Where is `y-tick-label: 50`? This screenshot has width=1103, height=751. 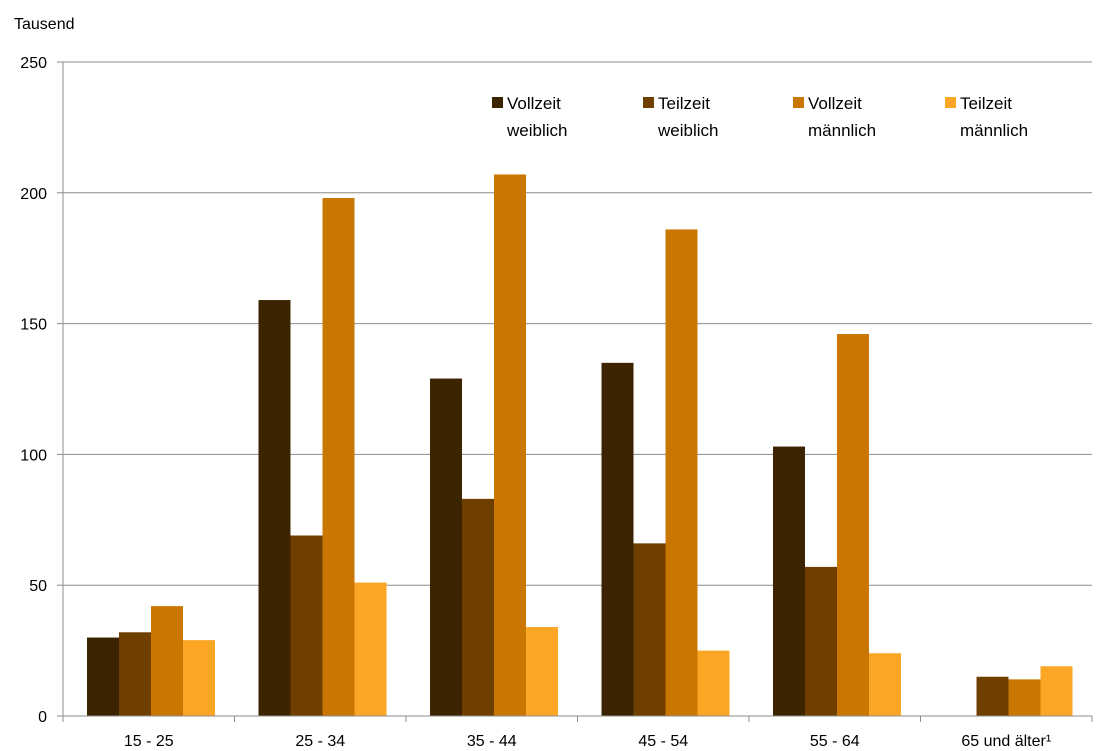 y-tick-label: 50 is located at coordinates (38, 586).